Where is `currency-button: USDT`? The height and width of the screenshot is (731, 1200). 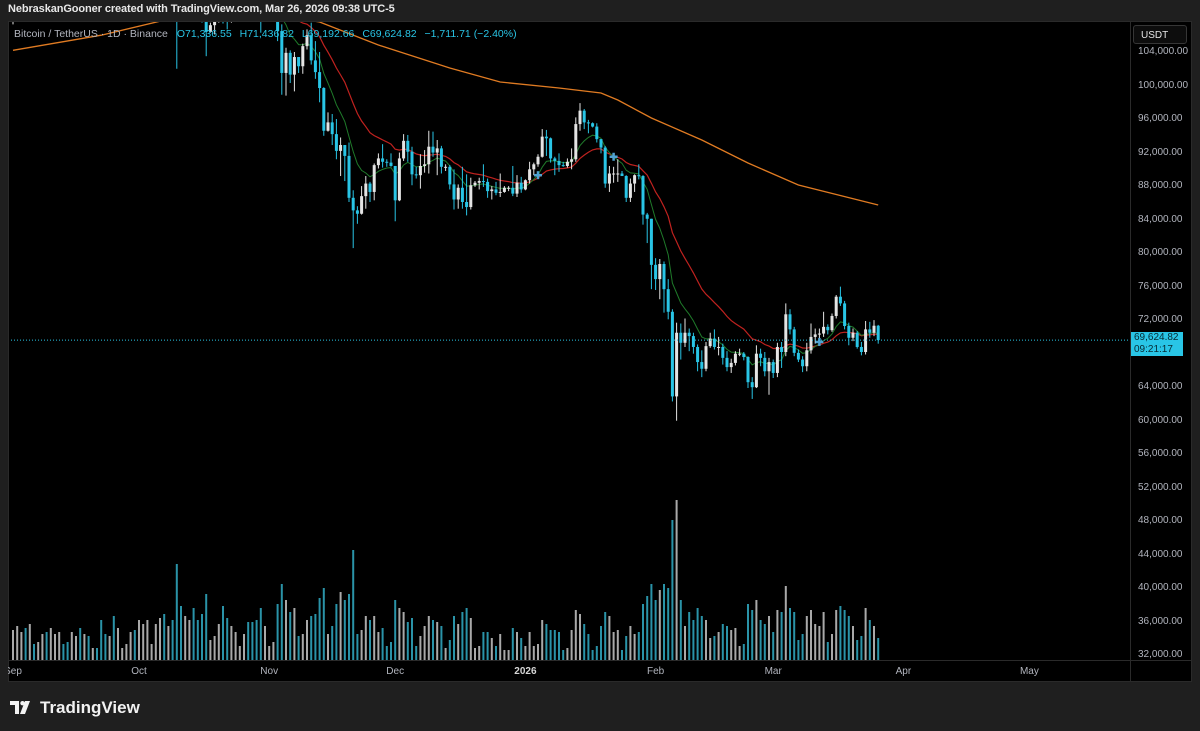 currency-button: USDT is located at coordinates (1160, 34).